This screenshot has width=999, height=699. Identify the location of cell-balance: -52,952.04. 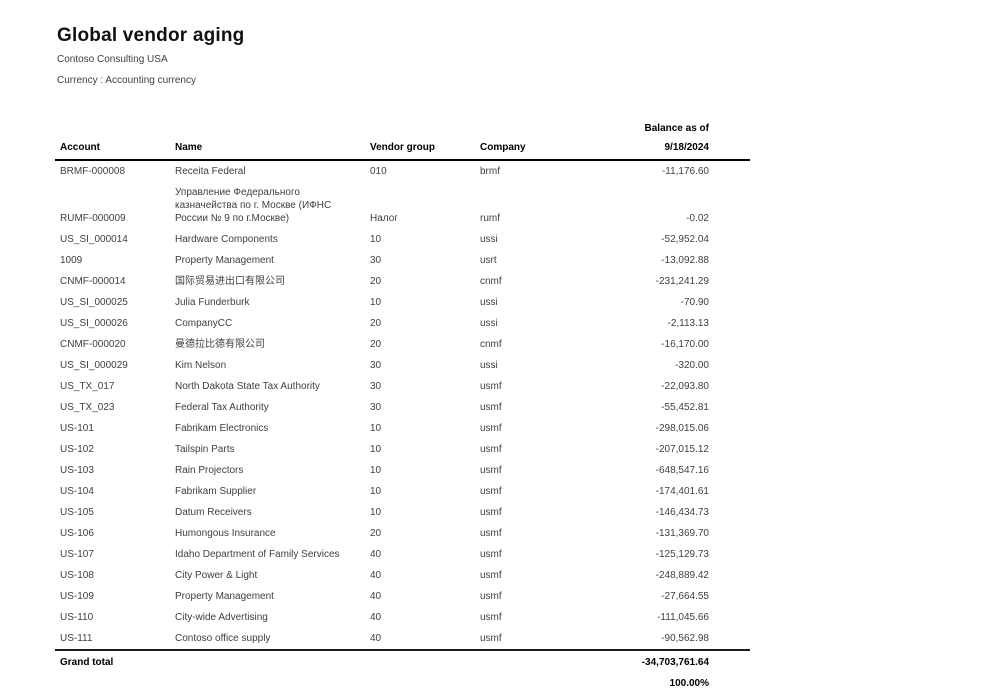
(685, 239).